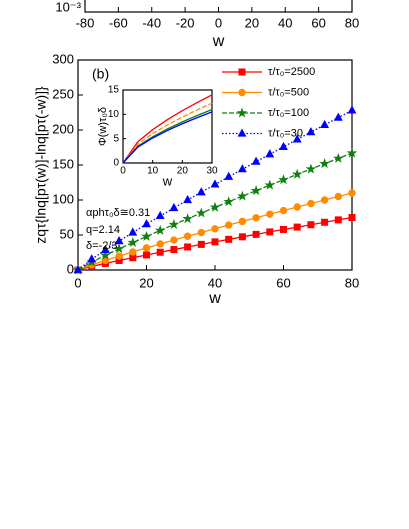 The width and height of the screenshot is (409, 529). What do you see at coordinates (118, 22) in the screenshot?
I see `x-tick-label: -60` at bounding box center [118, 22].